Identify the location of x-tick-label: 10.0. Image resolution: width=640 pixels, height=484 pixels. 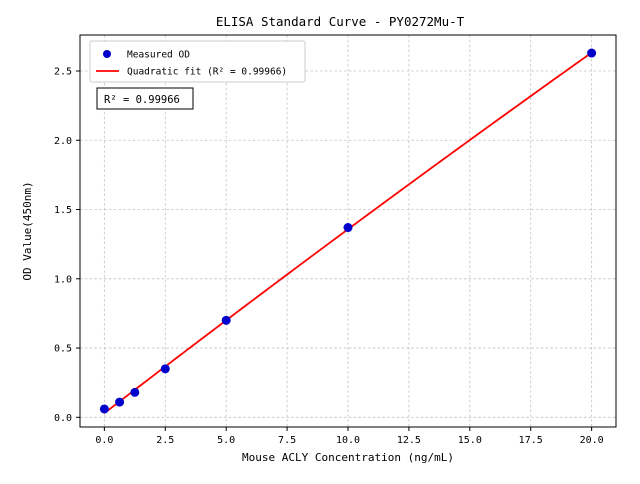
(348, 440).